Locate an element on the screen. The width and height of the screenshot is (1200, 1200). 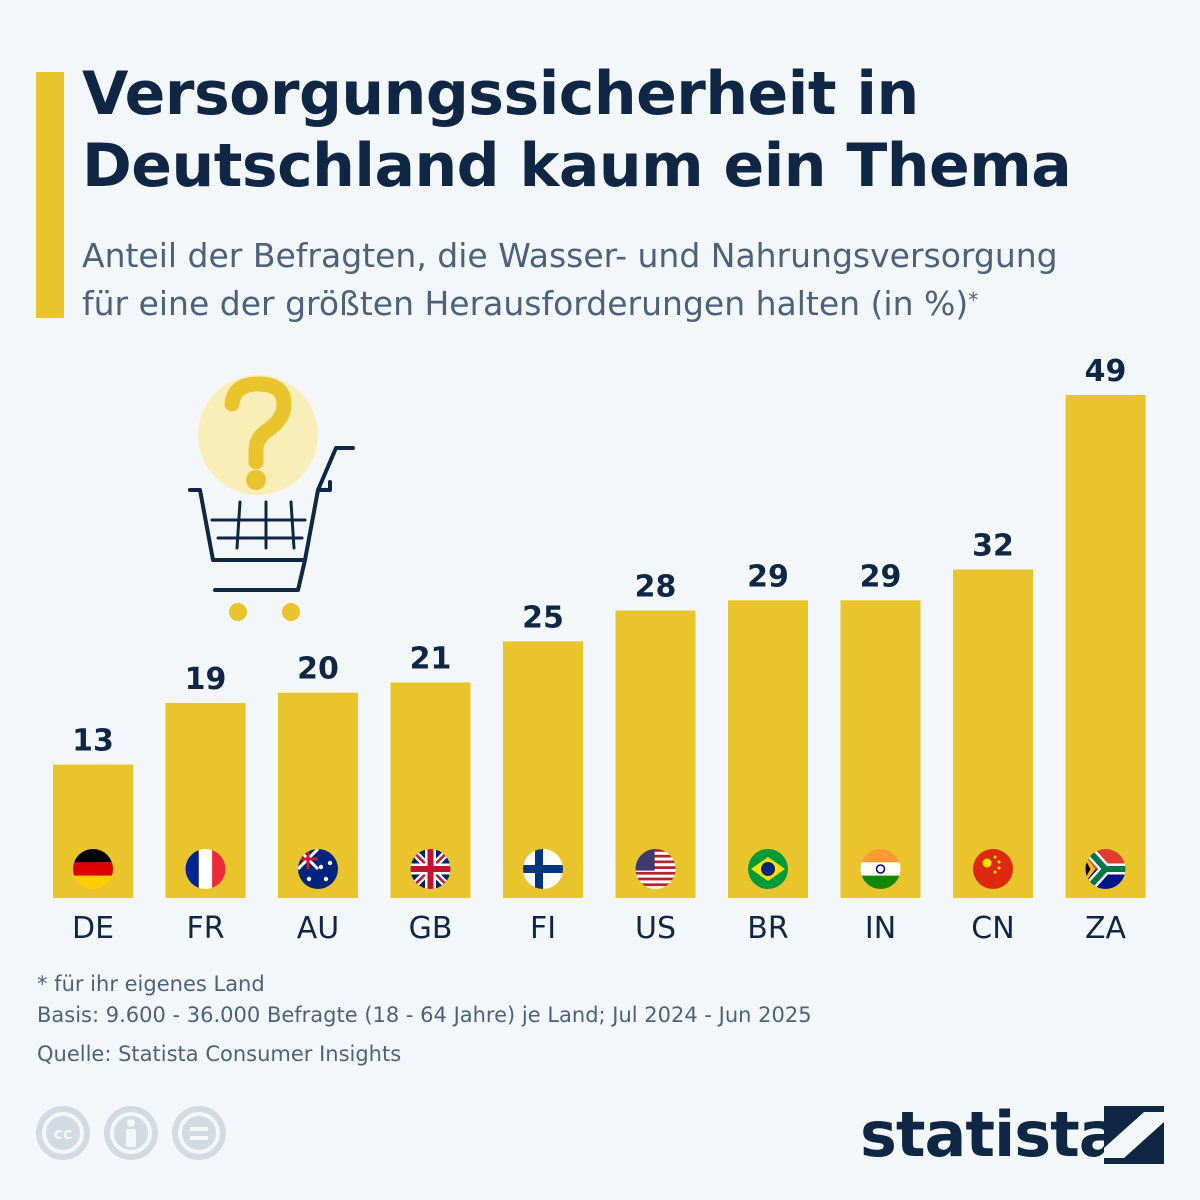
germany-flag is located at coordinates (93, 869).